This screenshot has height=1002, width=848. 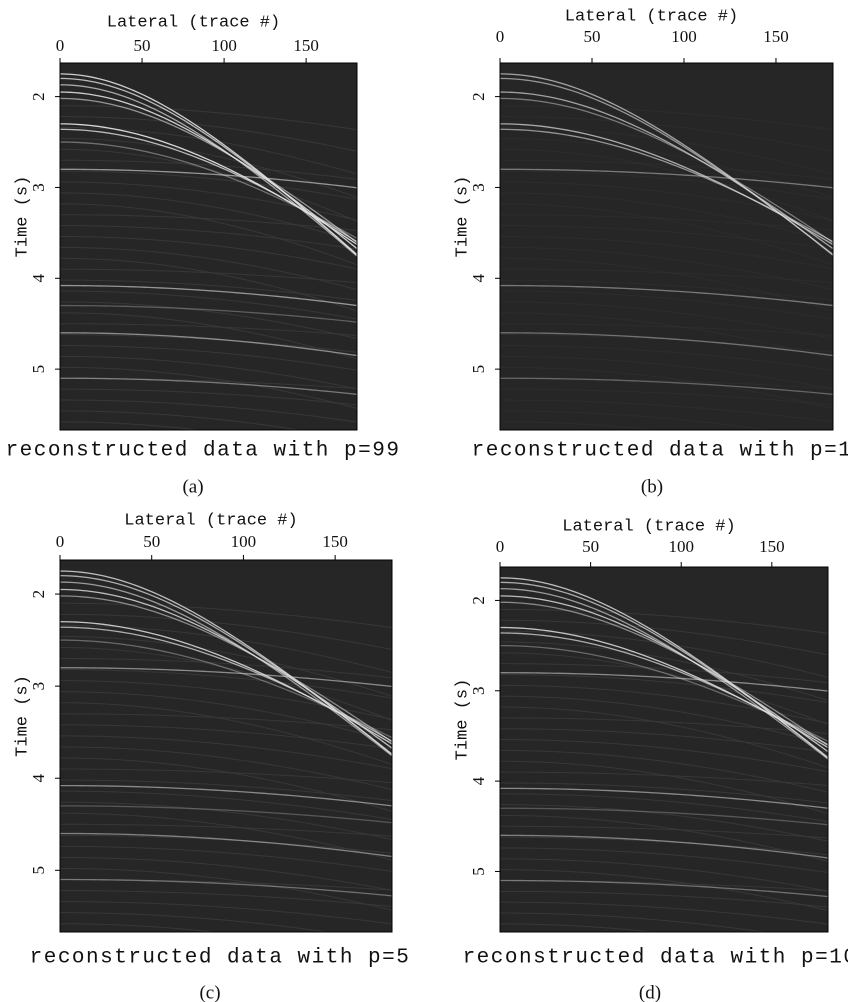 I want to click on panel-caption: reconstructed data with p=1, so click(x=660, y=451).